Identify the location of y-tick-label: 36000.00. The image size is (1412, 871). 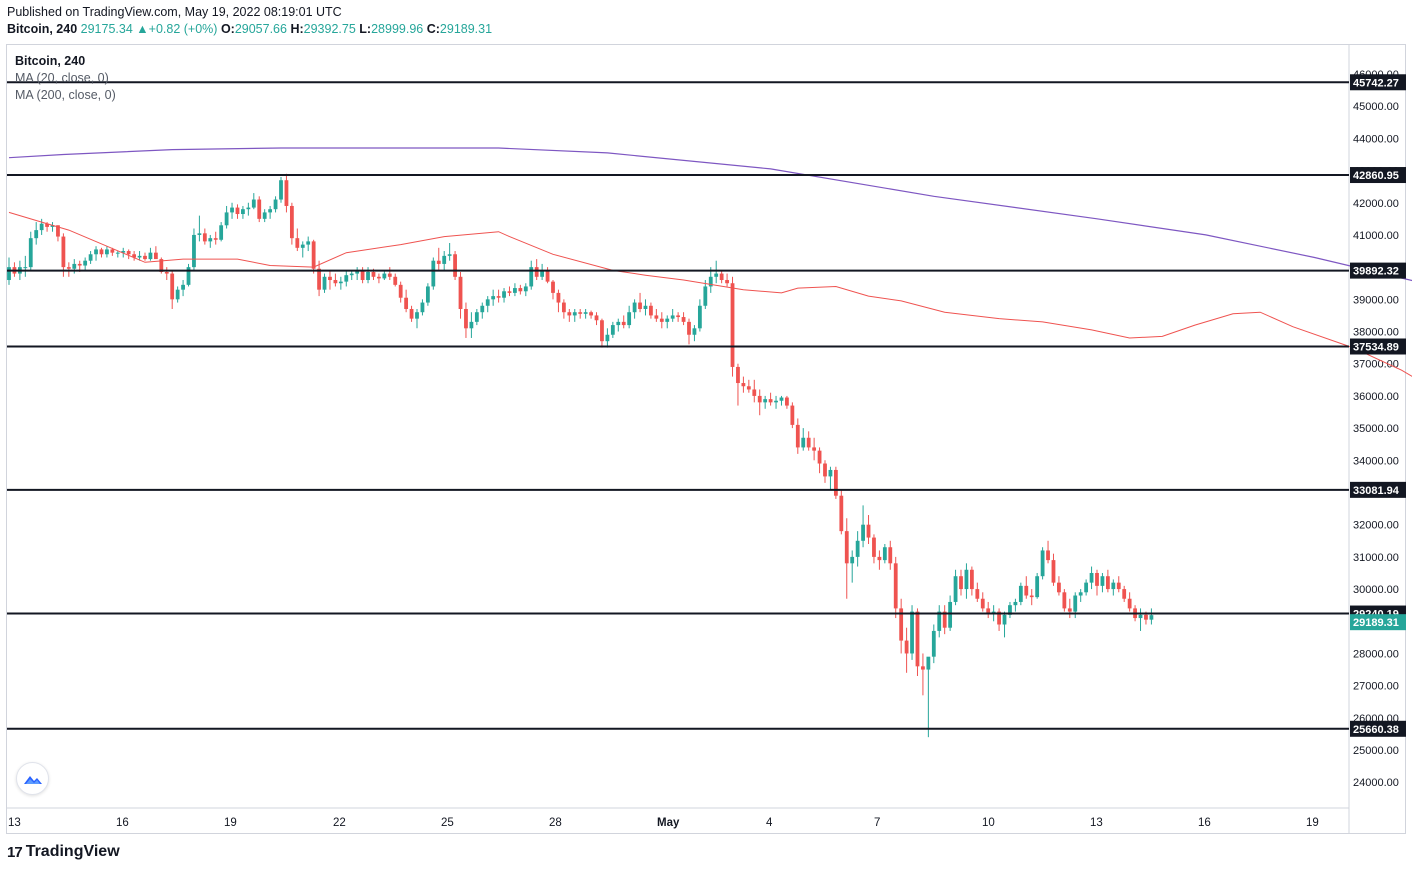
(1376, 397).